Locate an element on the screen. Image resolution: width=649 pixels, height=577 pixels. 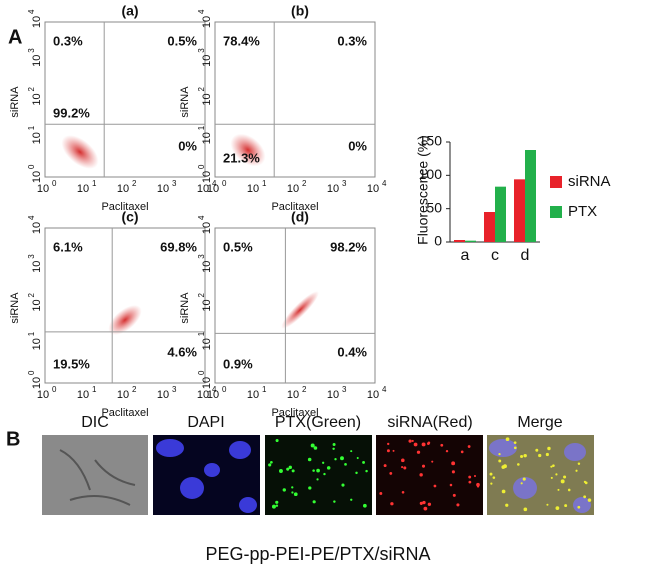
quadrant-percent: 0.3% is located at coordinates (352, 40).